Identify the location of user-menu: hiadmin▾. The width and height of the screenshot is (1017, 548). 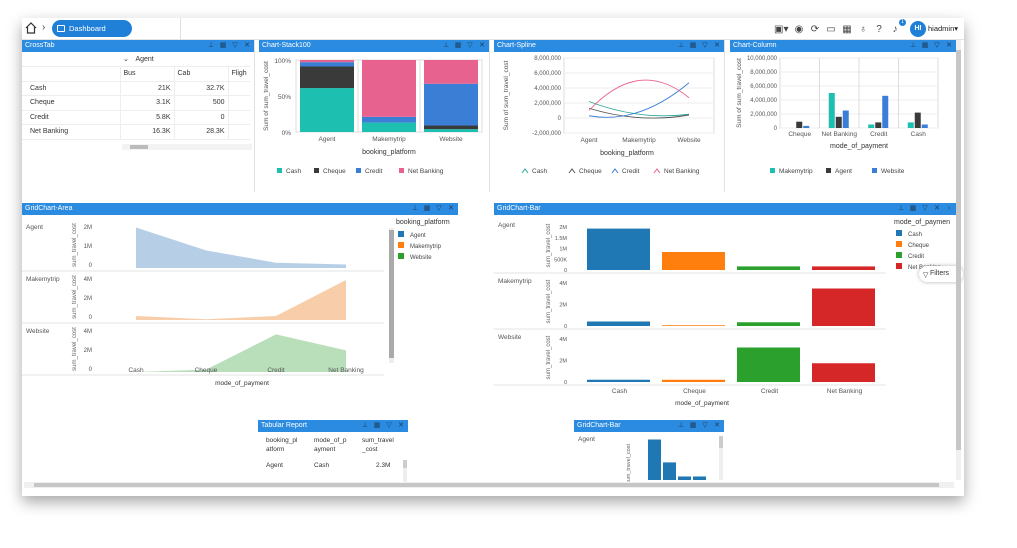
(943, 28).